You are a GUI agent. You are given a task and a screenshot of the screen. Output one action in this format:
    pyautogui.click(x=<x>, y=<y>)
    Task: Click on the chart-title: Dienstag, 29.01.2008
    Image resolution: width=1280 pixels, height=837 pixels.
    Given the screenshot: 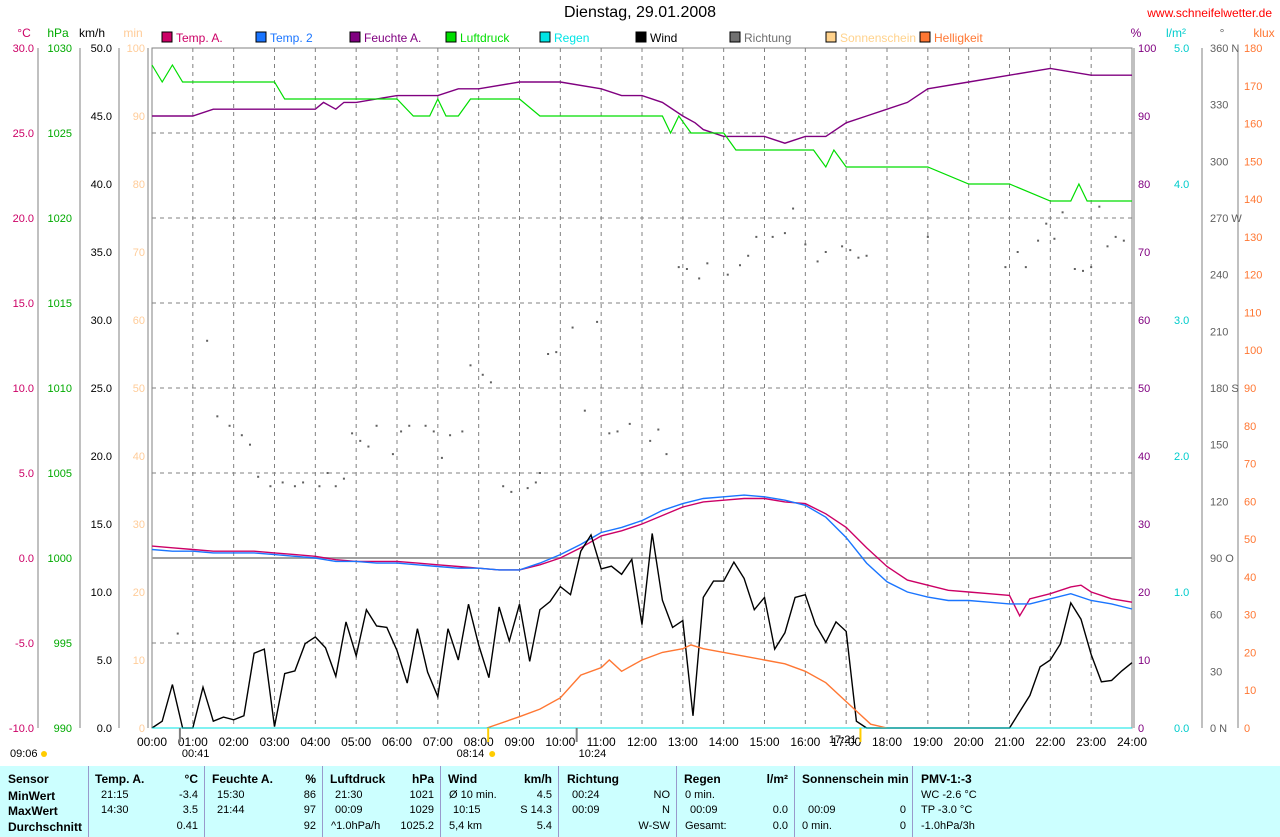 What is the action you would take?
    pyautogui.click(x=640, y=12)
    